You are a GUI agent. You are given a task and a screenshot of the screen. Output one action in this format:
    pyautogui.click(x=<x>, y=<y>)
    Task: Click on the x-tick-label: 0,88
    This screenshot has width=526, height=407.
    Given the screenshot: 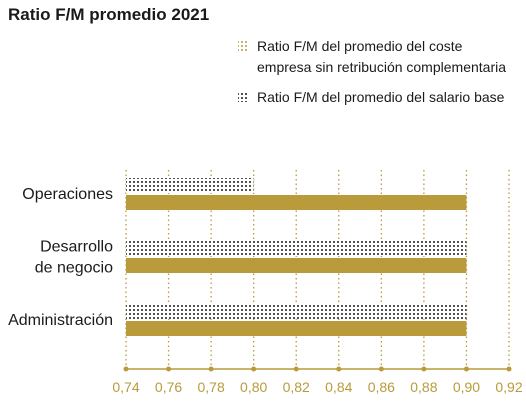 What is the action you would take?
    pyautogui.click(x=423, y=387)
    